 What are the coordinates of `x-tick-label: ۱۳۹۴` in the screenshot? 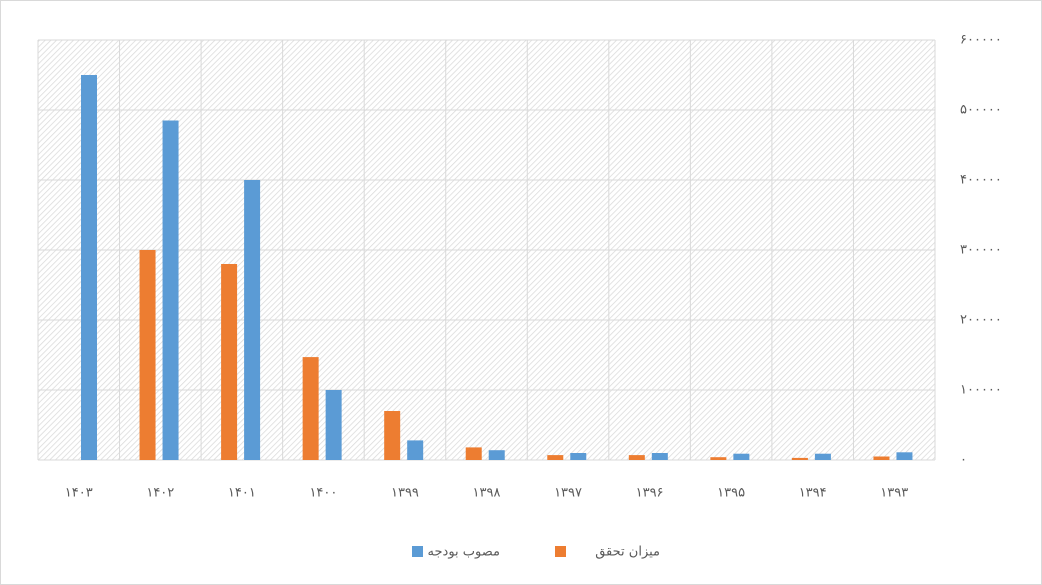 It's located at (813, 493).